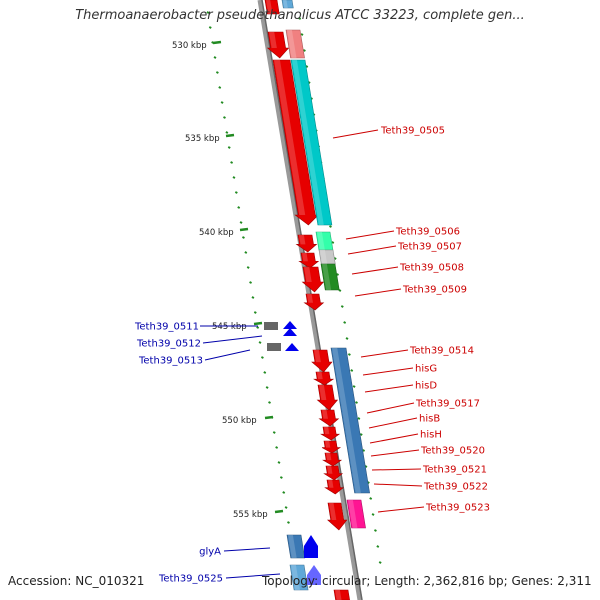  Describe the element at coordinates (76, 581) in the screenshot. I see `accession-label: Accession: NC_010321` at that location.